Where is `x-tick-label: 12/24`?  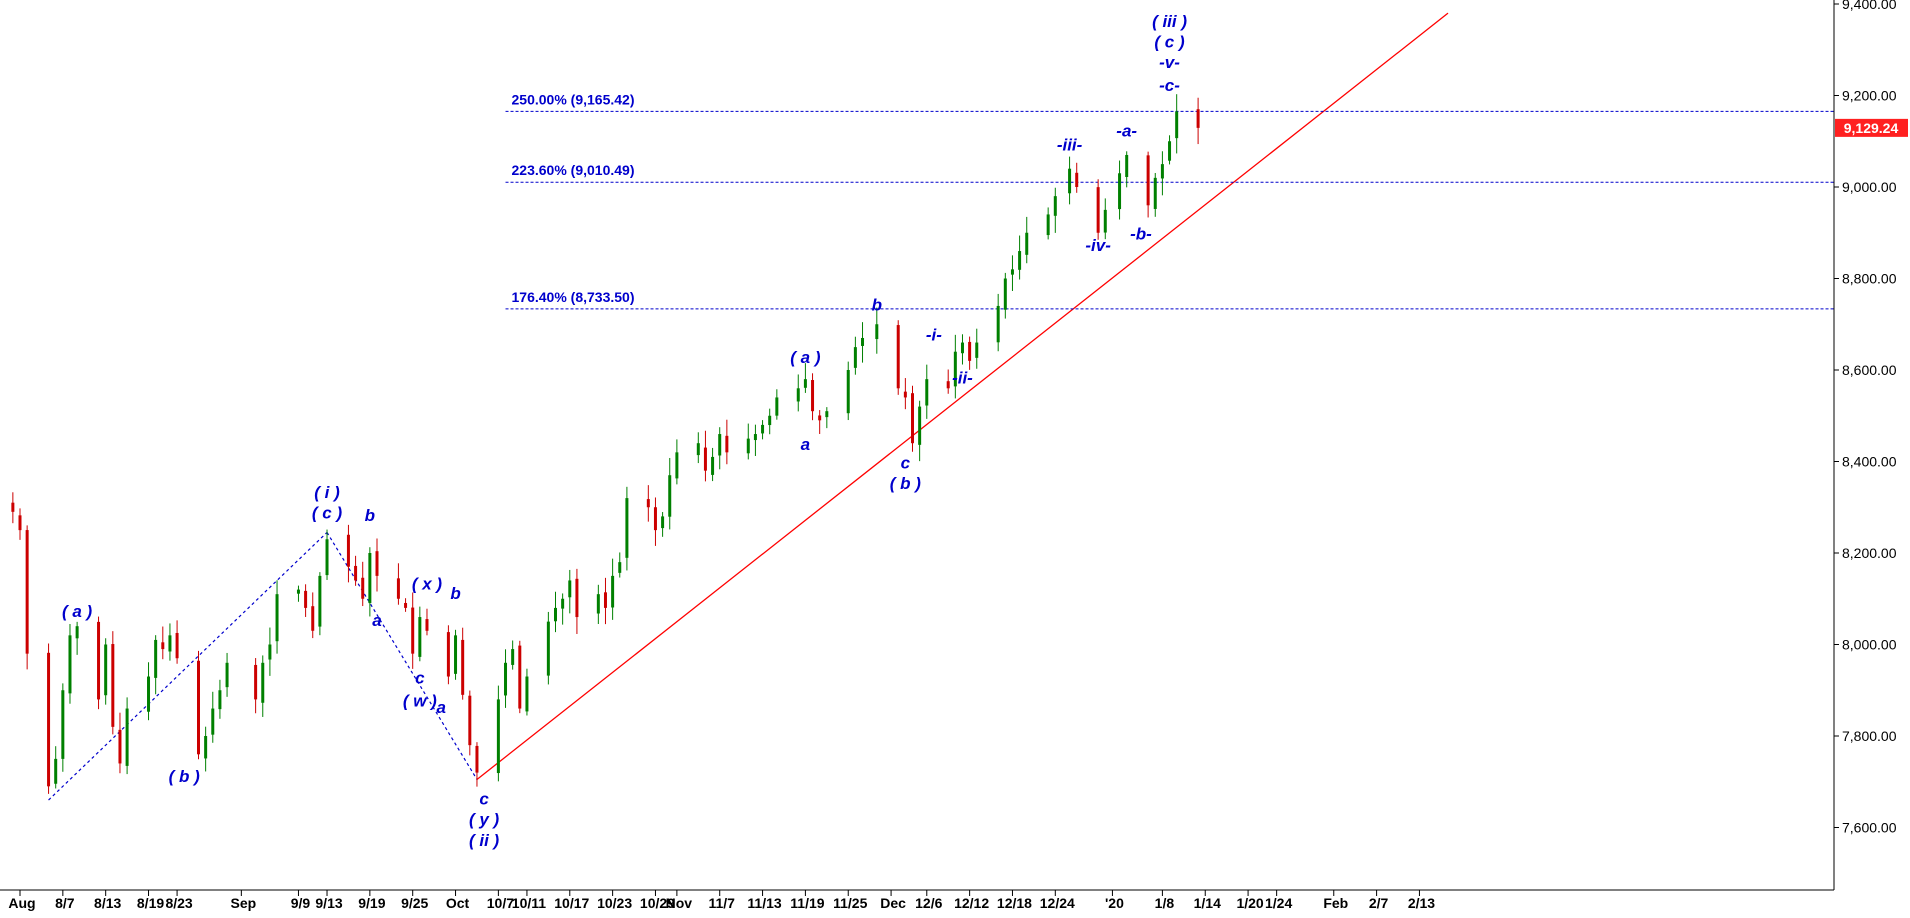 x-tick-label: 12/24 is located at coordinates (1057, 903).